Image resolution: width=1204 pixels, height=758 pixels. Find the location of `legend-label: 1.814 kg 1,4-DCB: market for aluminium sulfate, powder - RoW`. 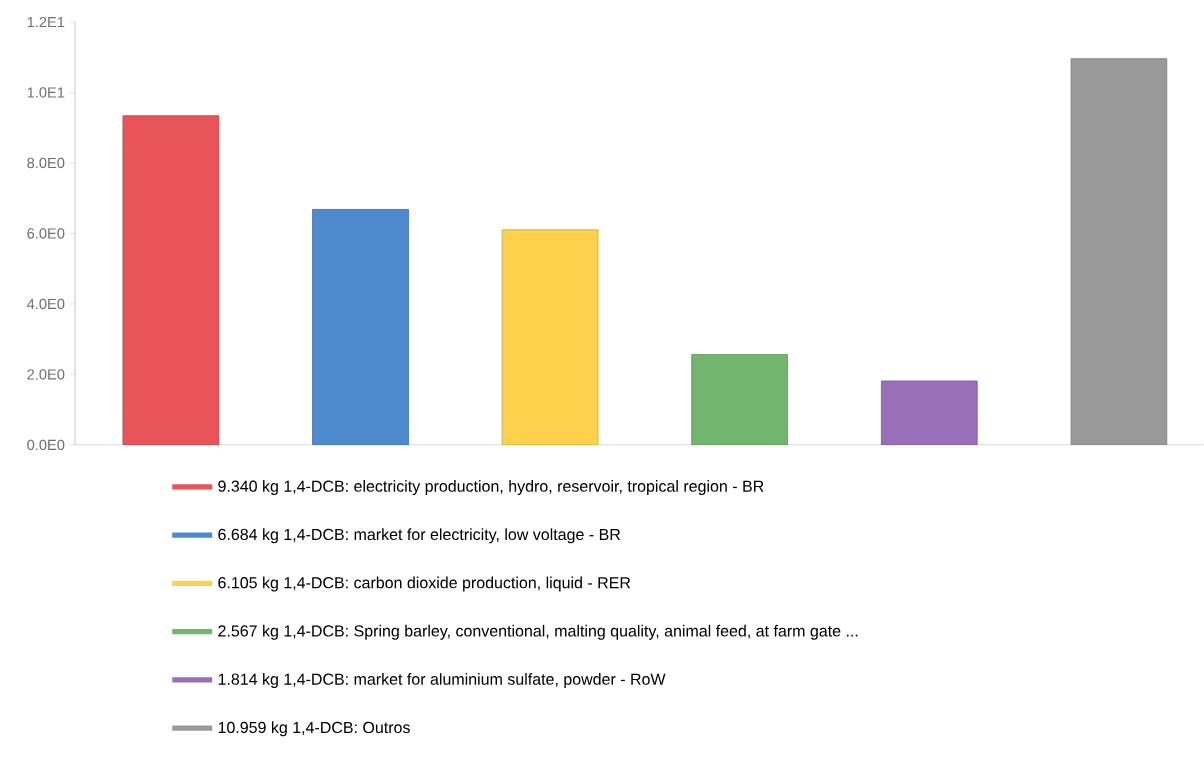

legend-label: 1.814 kg 1,4-DCB: market for aluminium sulfate, powder - RoW is located at coordinates (442, 681).